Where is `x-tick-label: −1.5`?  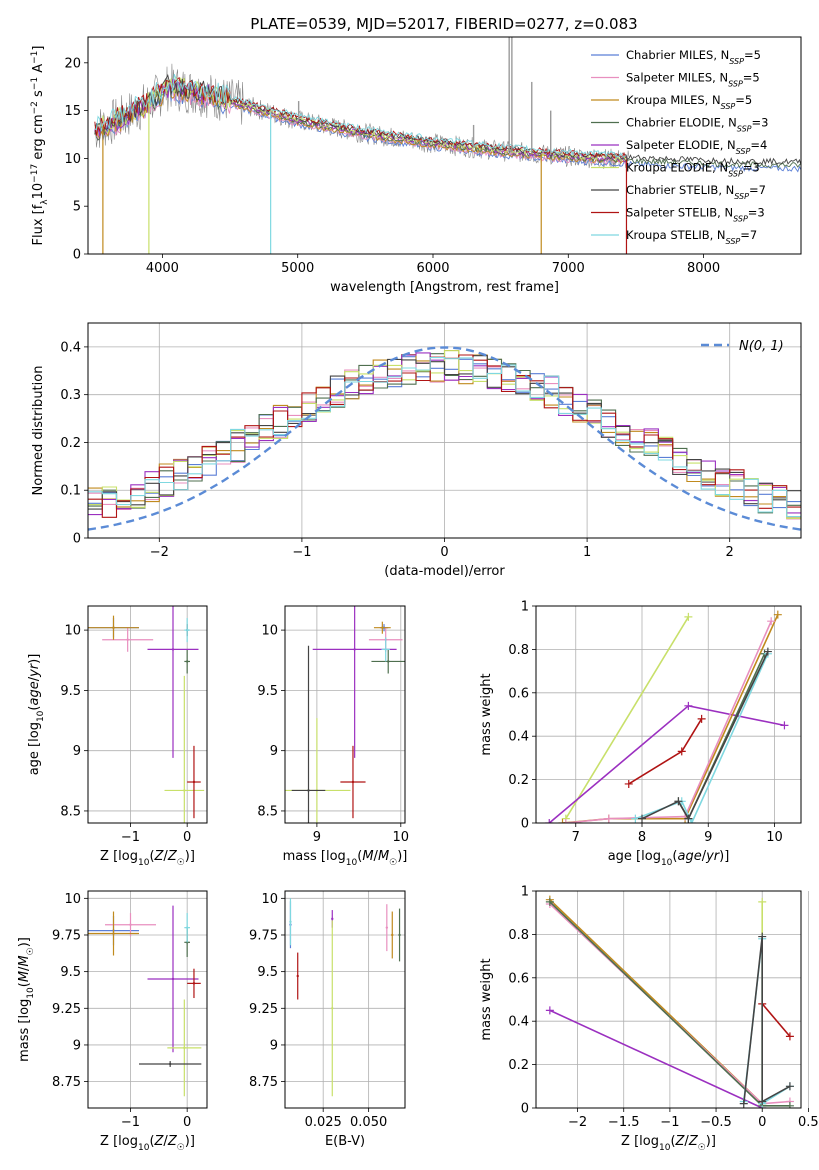
x-tick-label: −1.5 is located at coordinates (624, 1122).